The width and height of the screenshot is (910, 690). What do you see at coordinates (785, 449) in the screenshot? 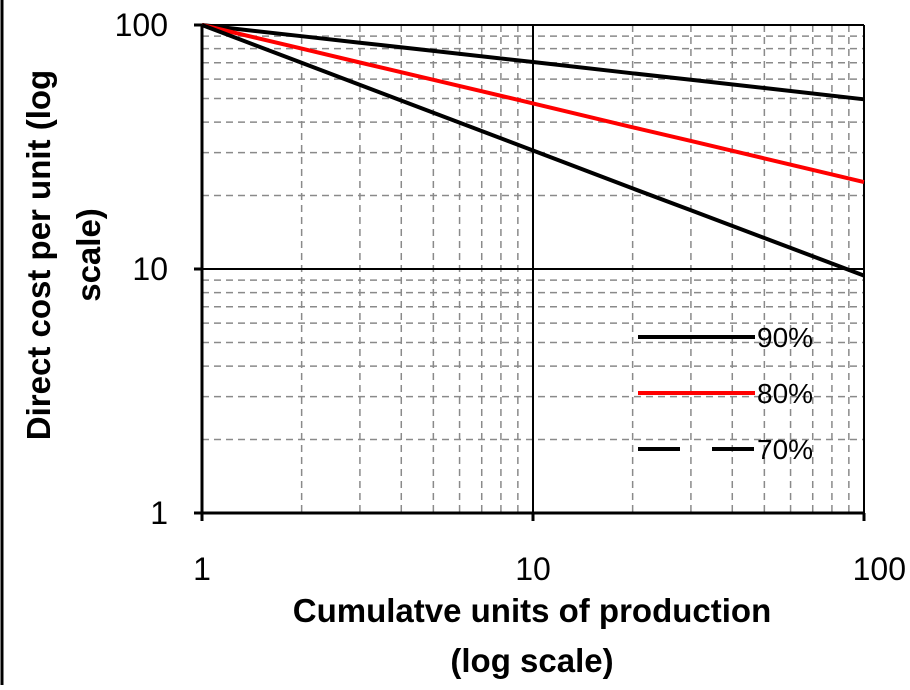
I see `legend-label-70pct: 70%` at bounding box center [785, 449].